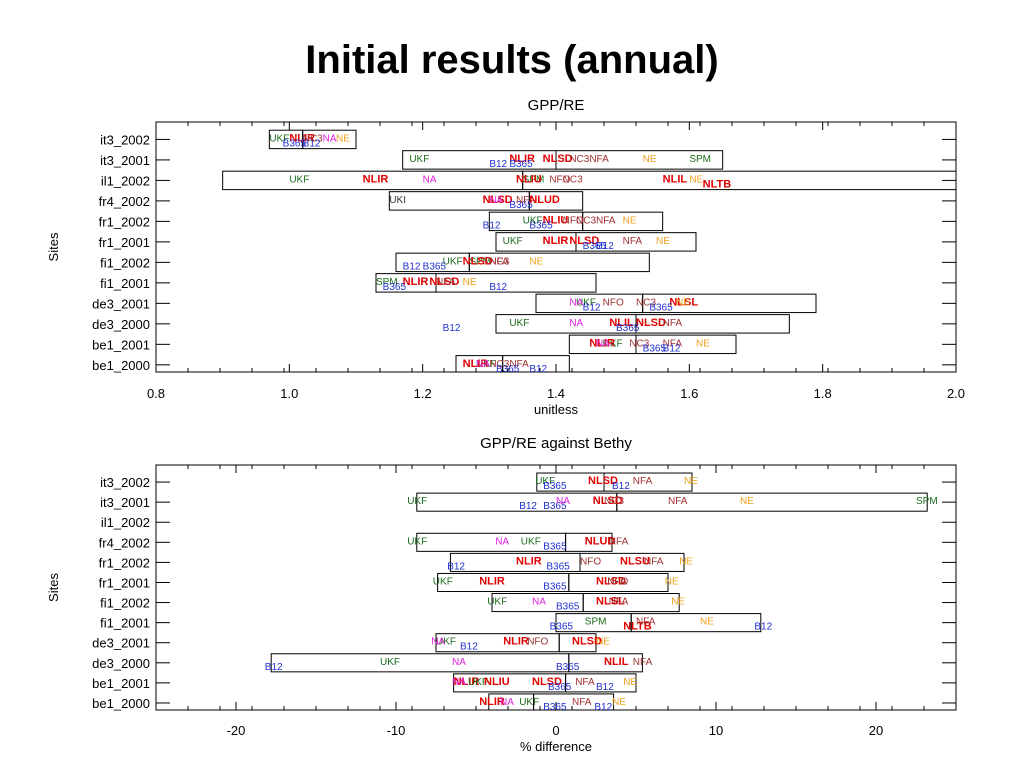  What do you see at coordinates (124, 201) in the screenshot?
I see `site-label: fr4_2002` at bounding box center [124, 201].